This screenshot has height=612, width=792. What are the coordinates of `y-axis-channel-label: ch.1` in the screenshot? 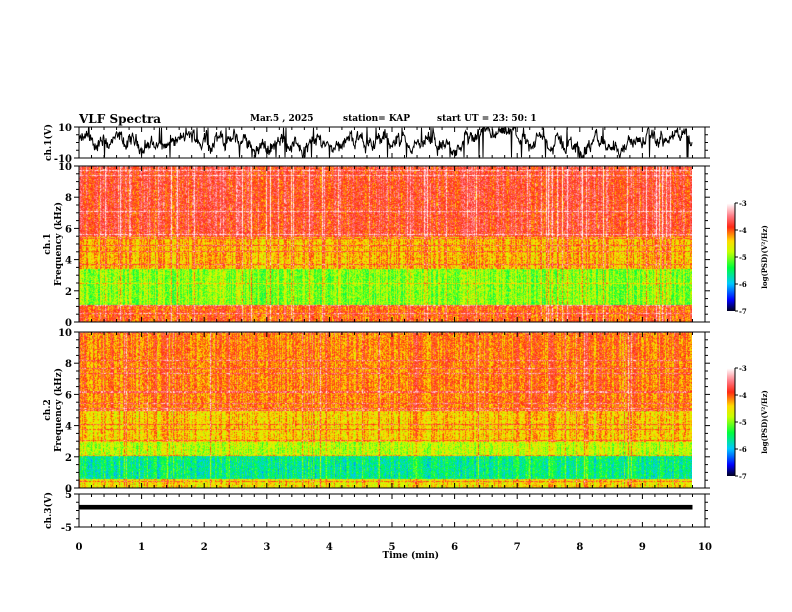 It's located at (48, 243).